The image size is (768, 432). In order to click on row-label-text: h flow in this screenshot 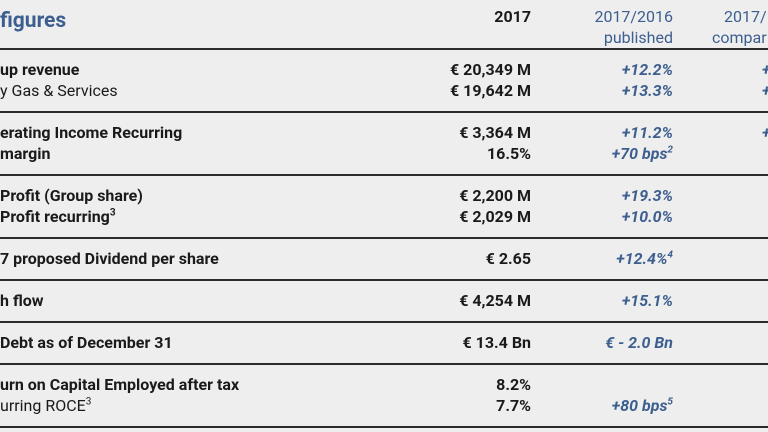, I will do `click(22, 300)`.